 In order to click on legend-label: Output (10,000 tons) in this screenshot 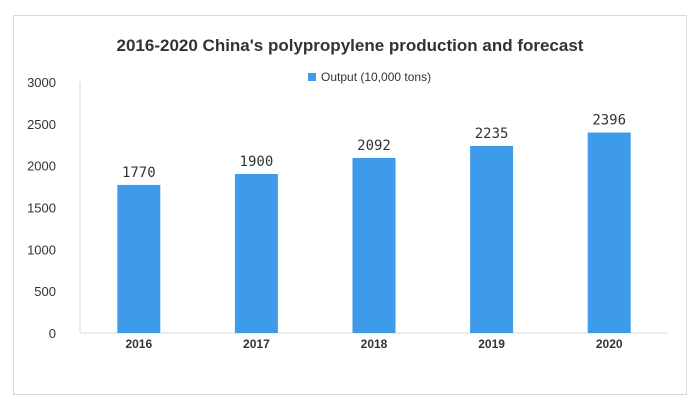, I will do `click(376, 77)`.